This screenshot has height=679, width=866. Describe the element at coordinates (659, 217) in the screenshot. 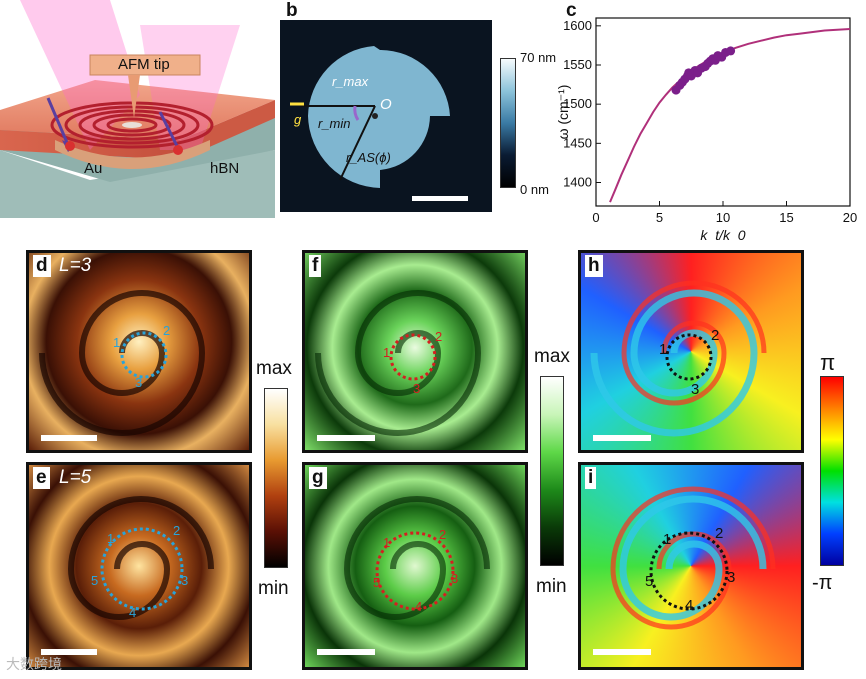

I see `x-tick-label: 5` at that location.